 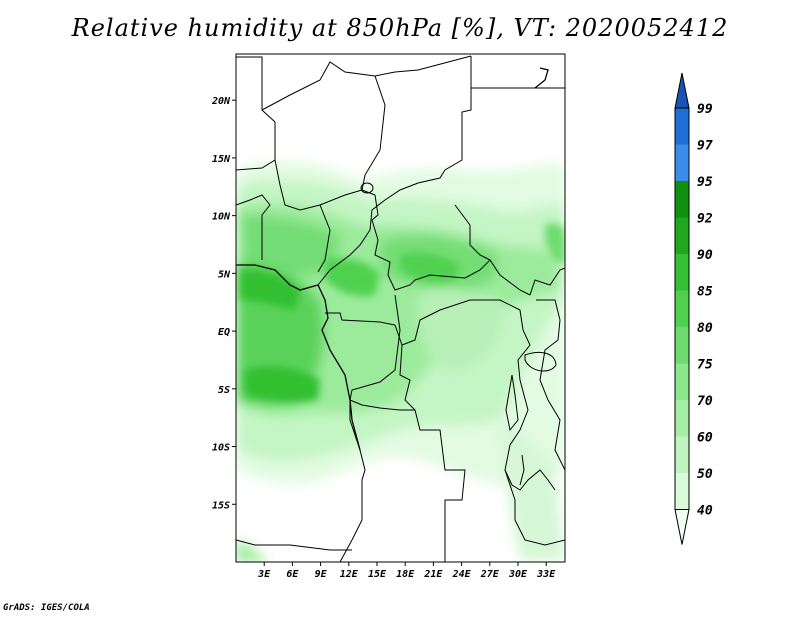 I want to click on lon-tick-label: 30E, so click(x=518, y=574).